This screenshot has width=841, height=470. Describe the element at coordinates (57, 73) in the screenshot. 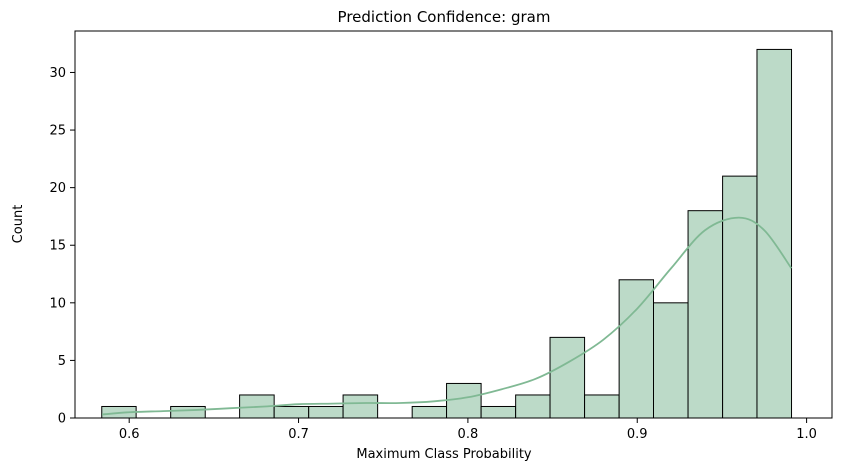

I see `y-tick-label: 30` at that location.